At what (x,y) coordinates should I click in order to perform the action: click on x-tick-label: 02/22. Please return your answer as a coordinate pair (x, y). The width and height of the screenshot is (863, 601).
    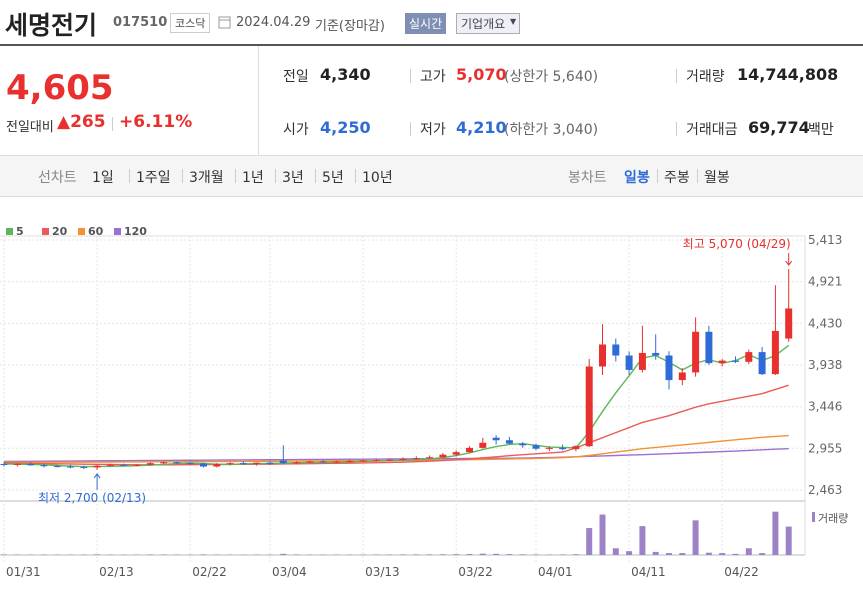
    Looking at the image, I should click on (209, 572).